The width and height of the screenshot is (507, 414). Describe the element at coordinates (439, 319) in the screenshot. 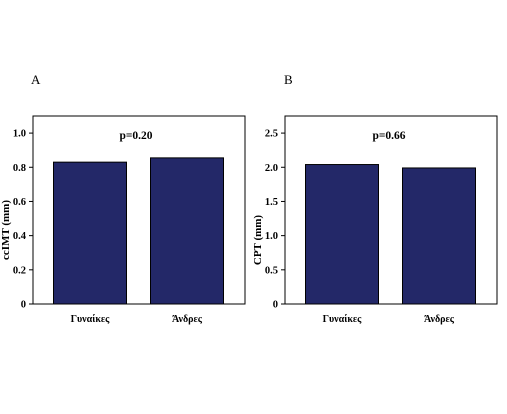

I see `panel-b-category-label: Άνδρες` at that location.